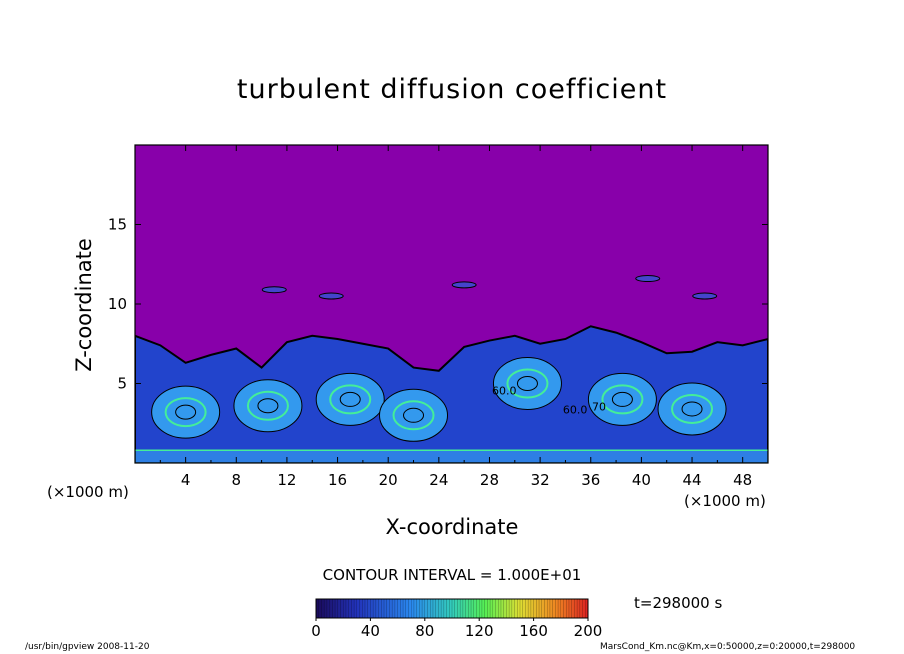  Describe the element at coordinates (452, 575) in the screenshot. I see `contour-interval: CONTOUR INTERVAL = 1.000E+01` at that location.